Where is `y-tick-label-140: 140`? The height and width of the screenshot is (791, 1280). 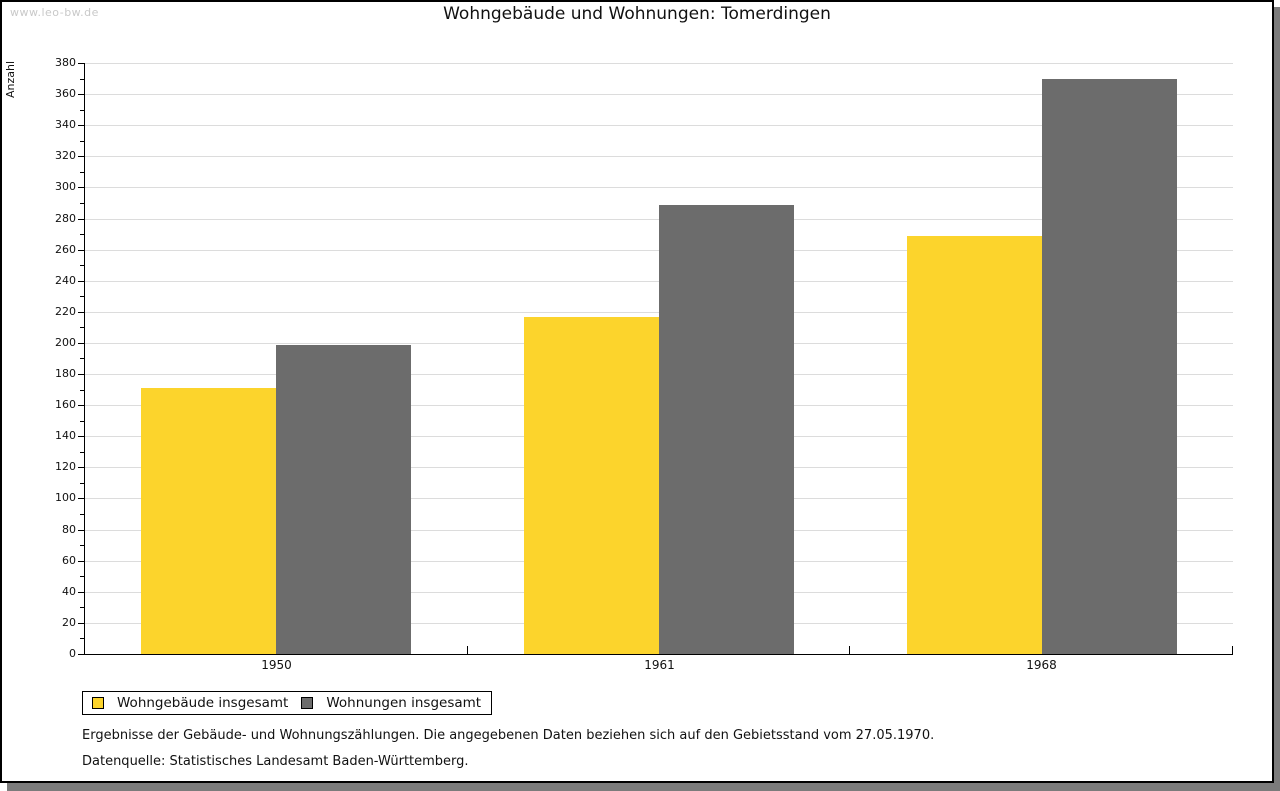 y-tick-label-140: 140 is located at coordinates (65, 435).